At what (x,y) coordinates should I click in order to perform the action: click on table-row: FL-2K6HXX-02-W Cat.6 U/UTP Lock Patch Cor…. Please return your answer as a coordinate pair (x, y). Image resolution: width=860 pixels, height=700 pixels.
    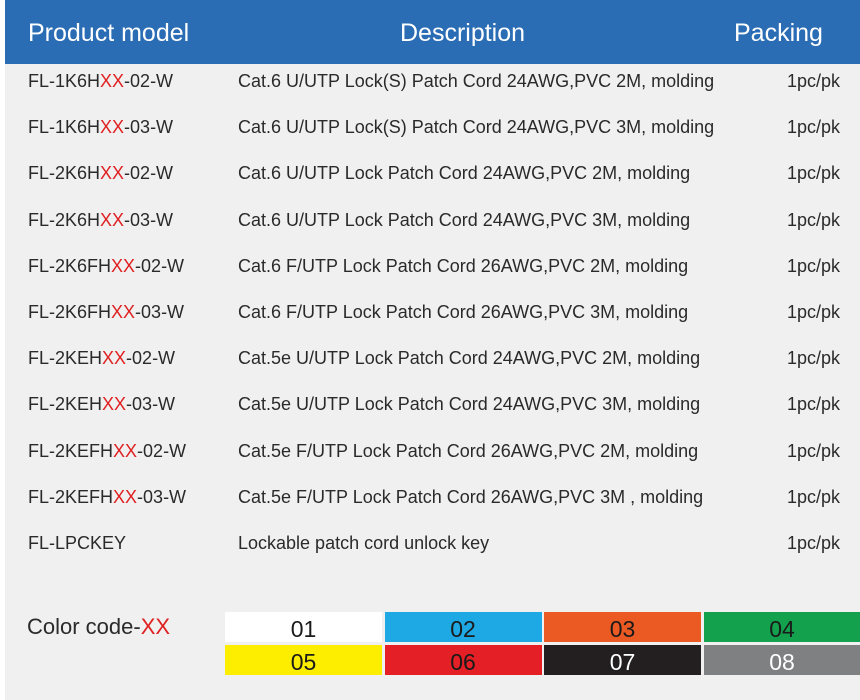
    Looking at the image, I should click on (430, 181).